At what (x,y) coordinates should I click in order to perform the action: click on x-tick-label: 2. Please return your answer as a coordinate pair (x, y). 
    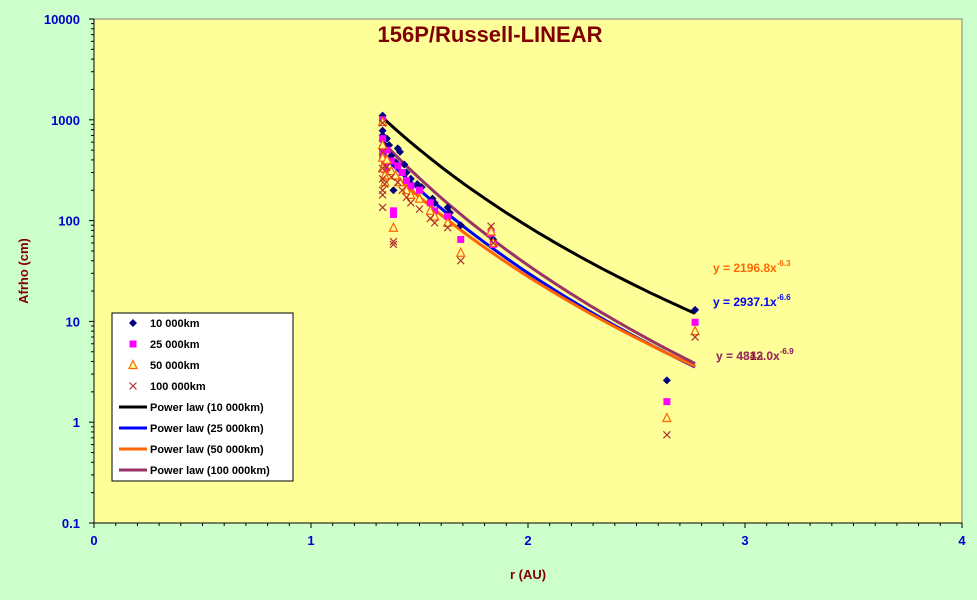
    Looking at the image, I should click on (527, 540).